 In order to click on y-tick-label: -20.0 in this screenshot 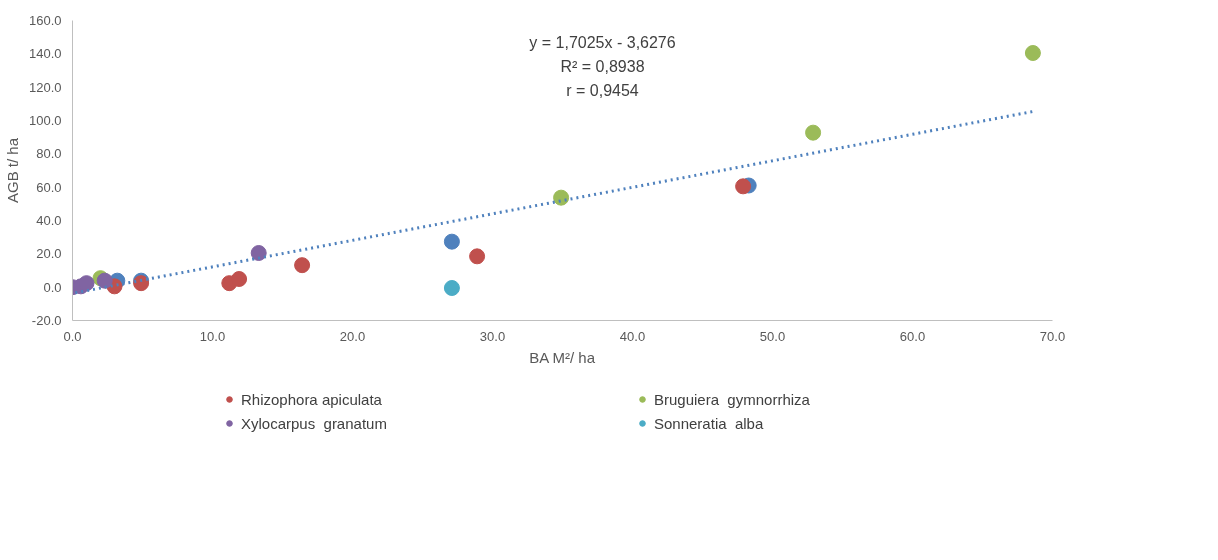, I will do `click(46, 320)`.